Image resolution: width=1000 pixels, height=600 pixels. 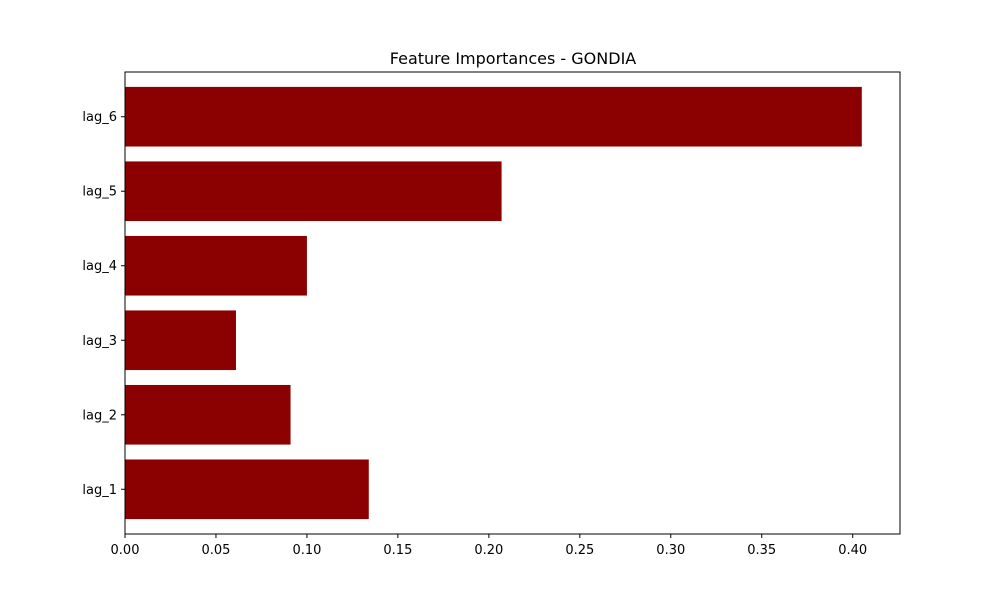 What do you see at coordinates (397, 550) in the screenshot?
I see `x-tick-label: 0.15` at bounding box center [397, 550].